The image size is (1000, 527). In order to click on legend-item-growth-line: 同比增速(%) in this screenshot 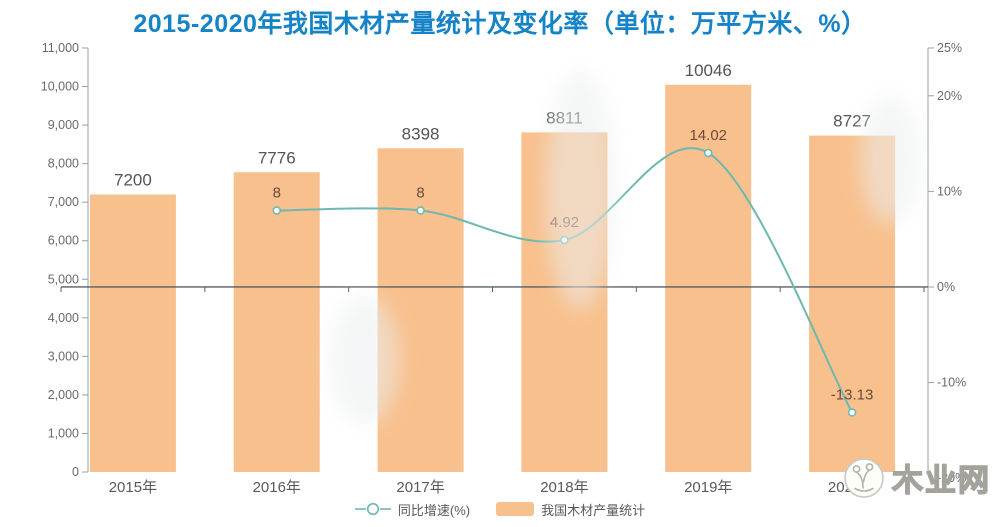, I will do `click(412, 509)`.